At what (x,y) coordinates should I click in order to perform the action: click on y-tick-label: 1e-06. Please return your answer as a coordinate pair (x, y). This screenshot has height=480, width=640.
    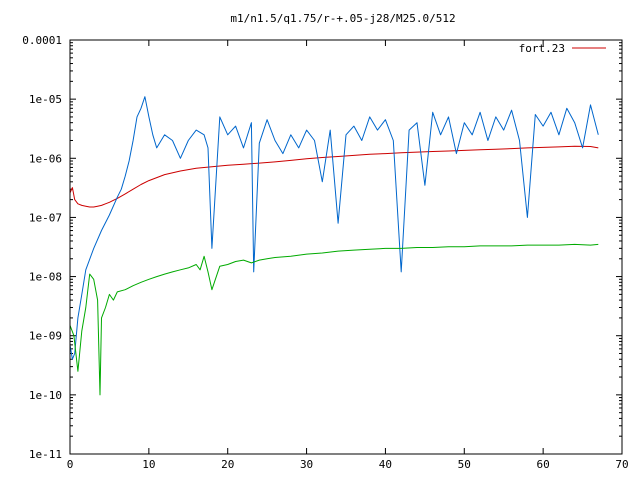
    Looking at the image, I should click on (45, 158).